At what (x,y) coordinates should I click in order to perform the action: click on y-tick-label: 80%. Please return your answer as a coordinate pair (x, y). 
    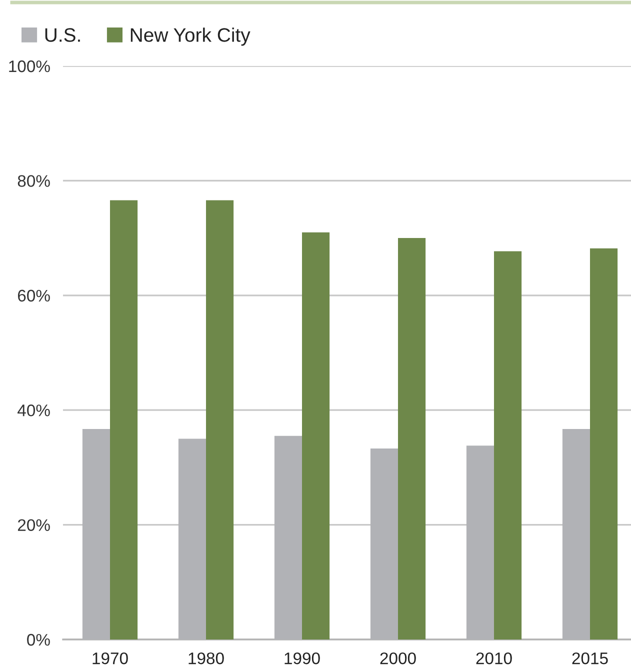
    Looking at the image, I should click on (34, 181).